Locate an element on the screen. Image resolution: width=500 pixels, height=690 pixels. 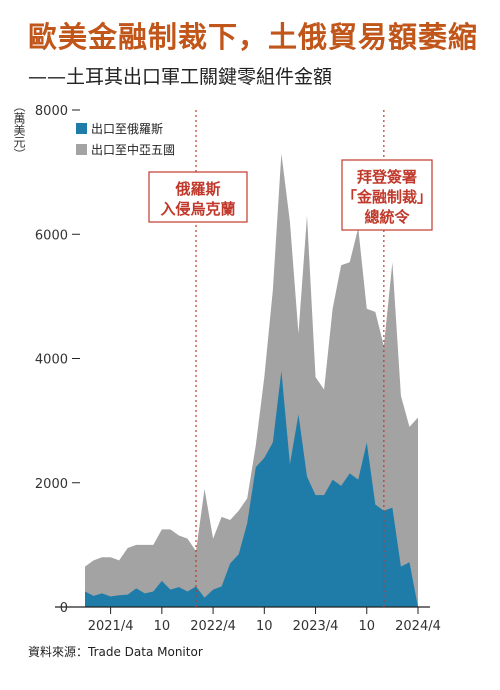
y-axis-unit: （萬美元） is located at coordinates (19, 130).